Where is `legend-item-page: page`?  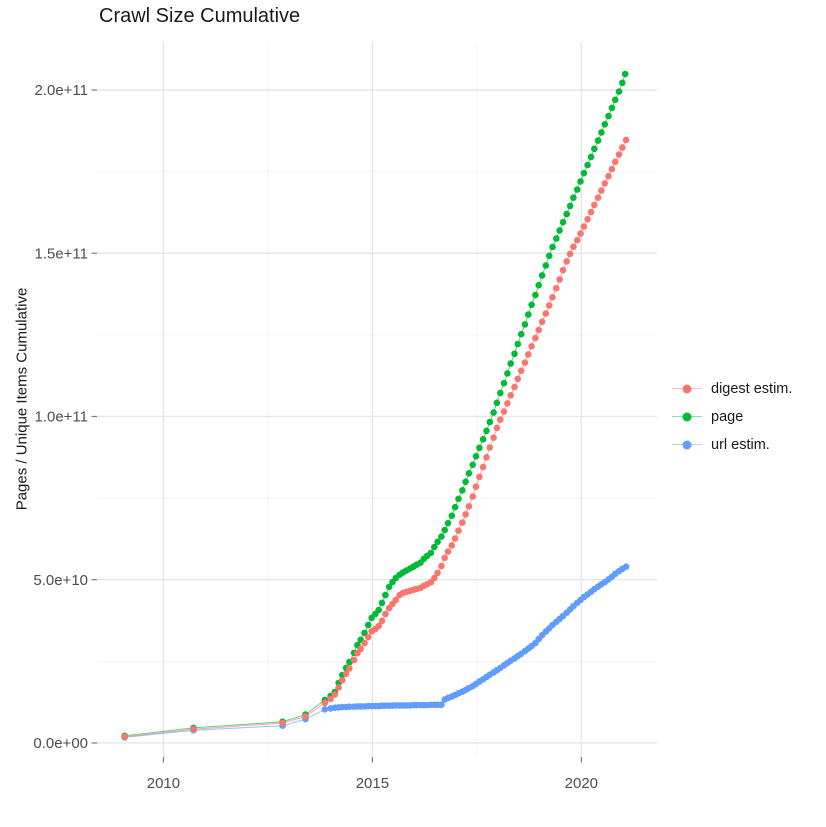 legend-item-page: page is located at coordinates (732, 416).